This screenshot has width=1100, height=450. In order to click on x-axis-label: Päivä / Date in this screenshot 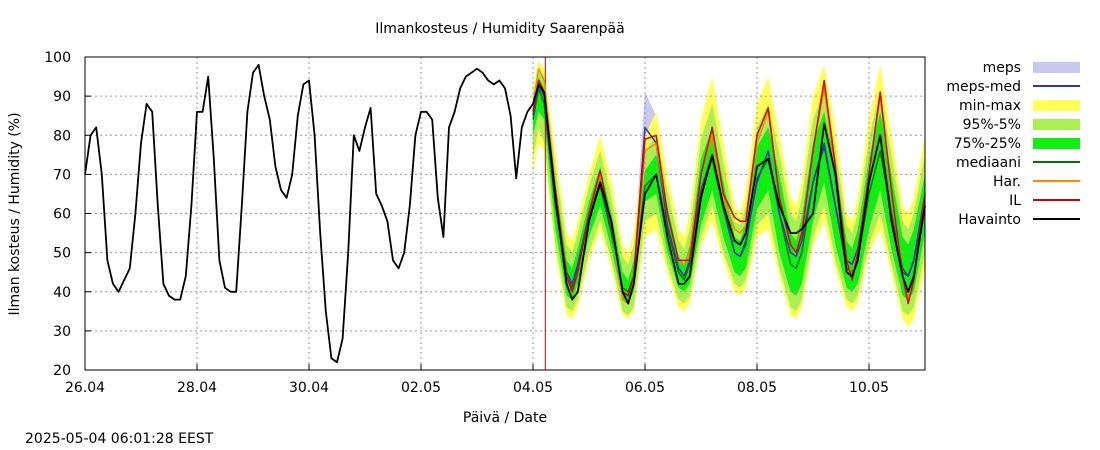, I will do `click(505, 418)`.